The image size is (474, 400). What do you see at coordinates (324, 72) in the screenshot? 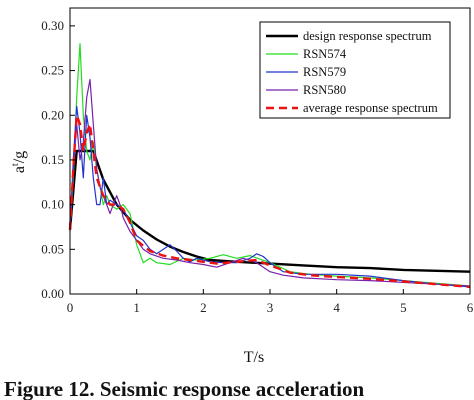
I see `legend-label-rsn579: RSN579` at bounding box center [324, 72].